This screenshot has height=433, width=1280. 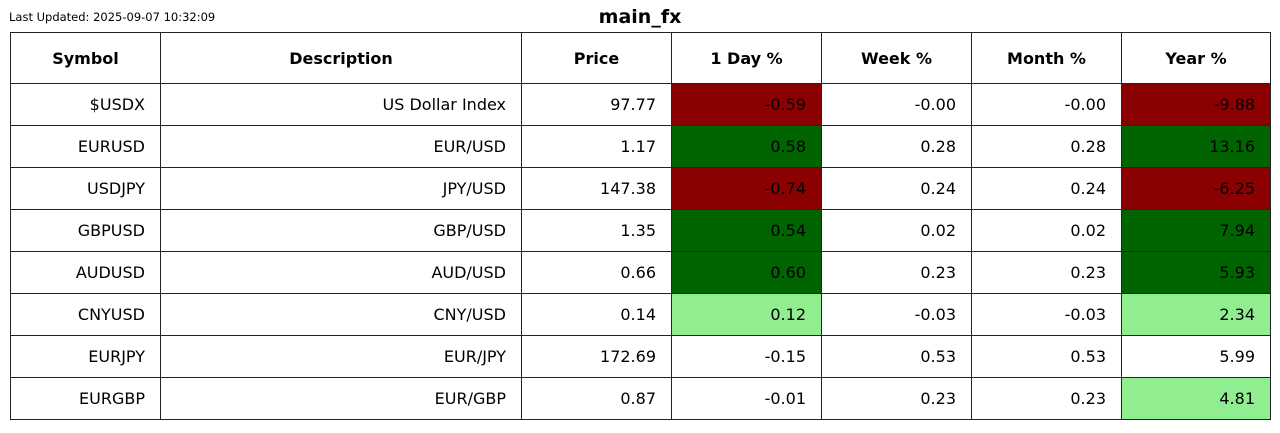 I want to click on description-cell: CNY/USD, so click(x=341, y=314).